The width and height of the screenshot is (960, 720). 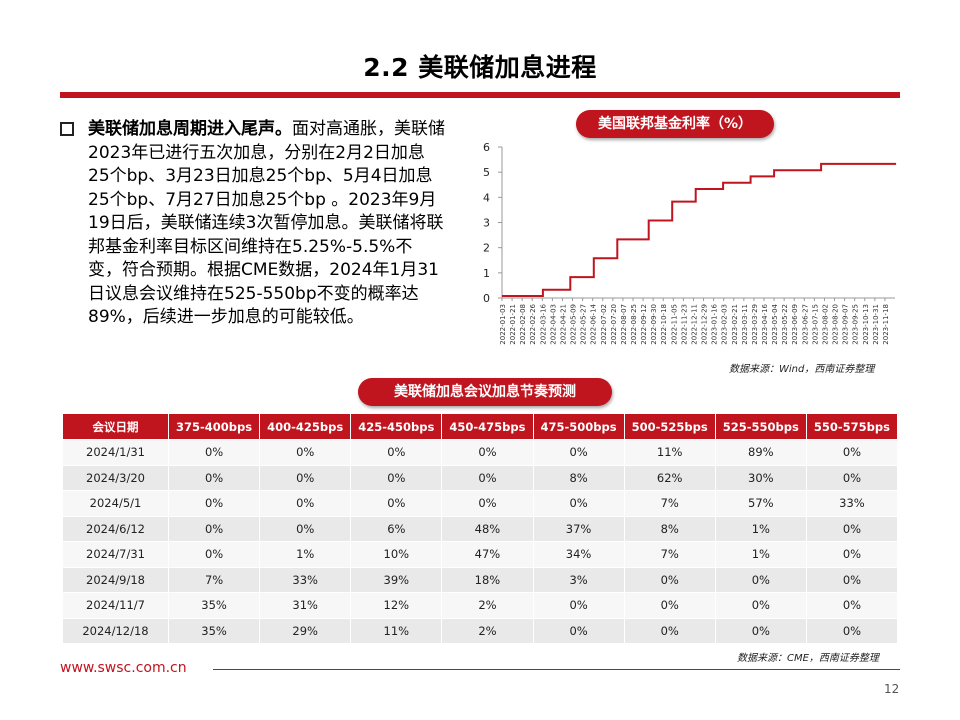 I want to click on probability-cell: 29%, so click(x=305, y=630).